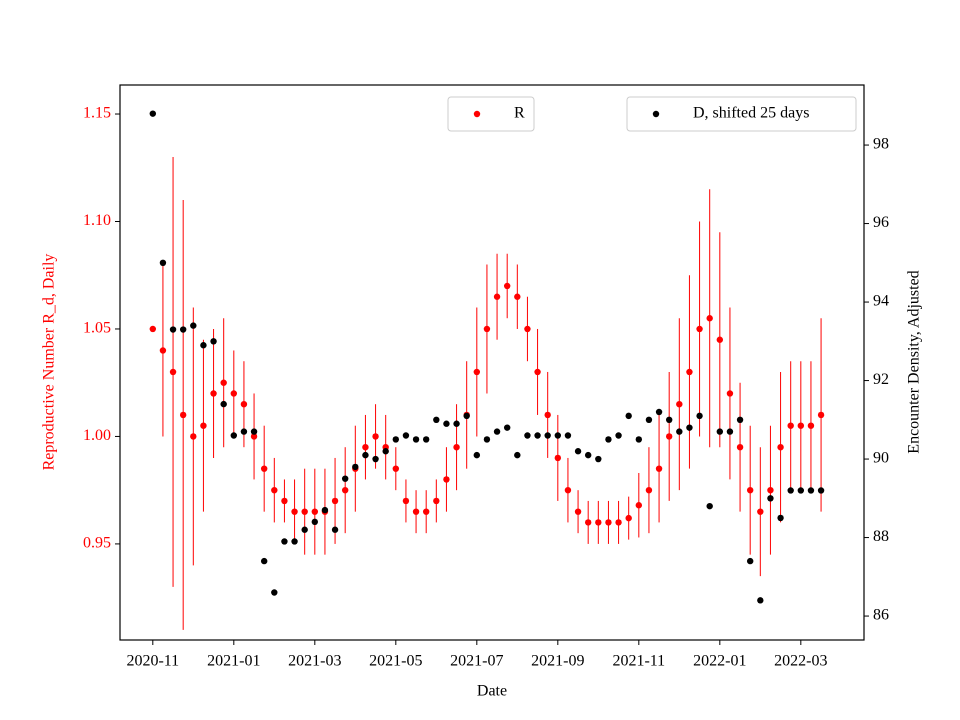  Describe the element at coordinates (881, 144) in the screenshot. I see `y2-tick-label: 98` at that location.